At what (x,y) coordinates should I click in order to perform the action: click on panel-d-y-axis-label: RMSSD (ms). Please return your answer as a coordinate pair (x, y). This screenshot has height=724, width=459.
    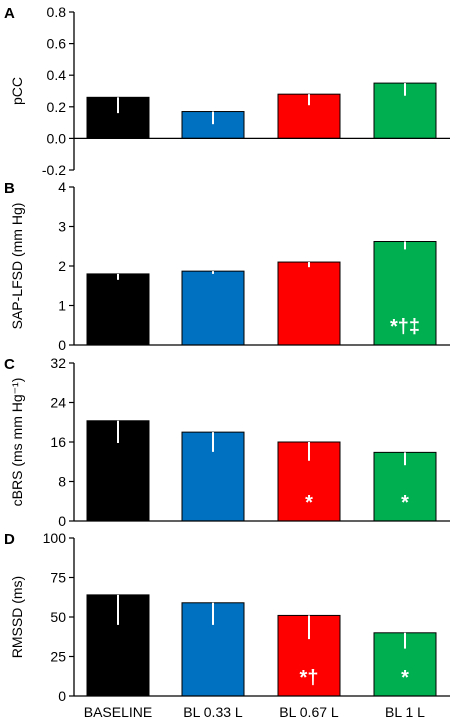
    Looking at the image, I should click on (17, 617).